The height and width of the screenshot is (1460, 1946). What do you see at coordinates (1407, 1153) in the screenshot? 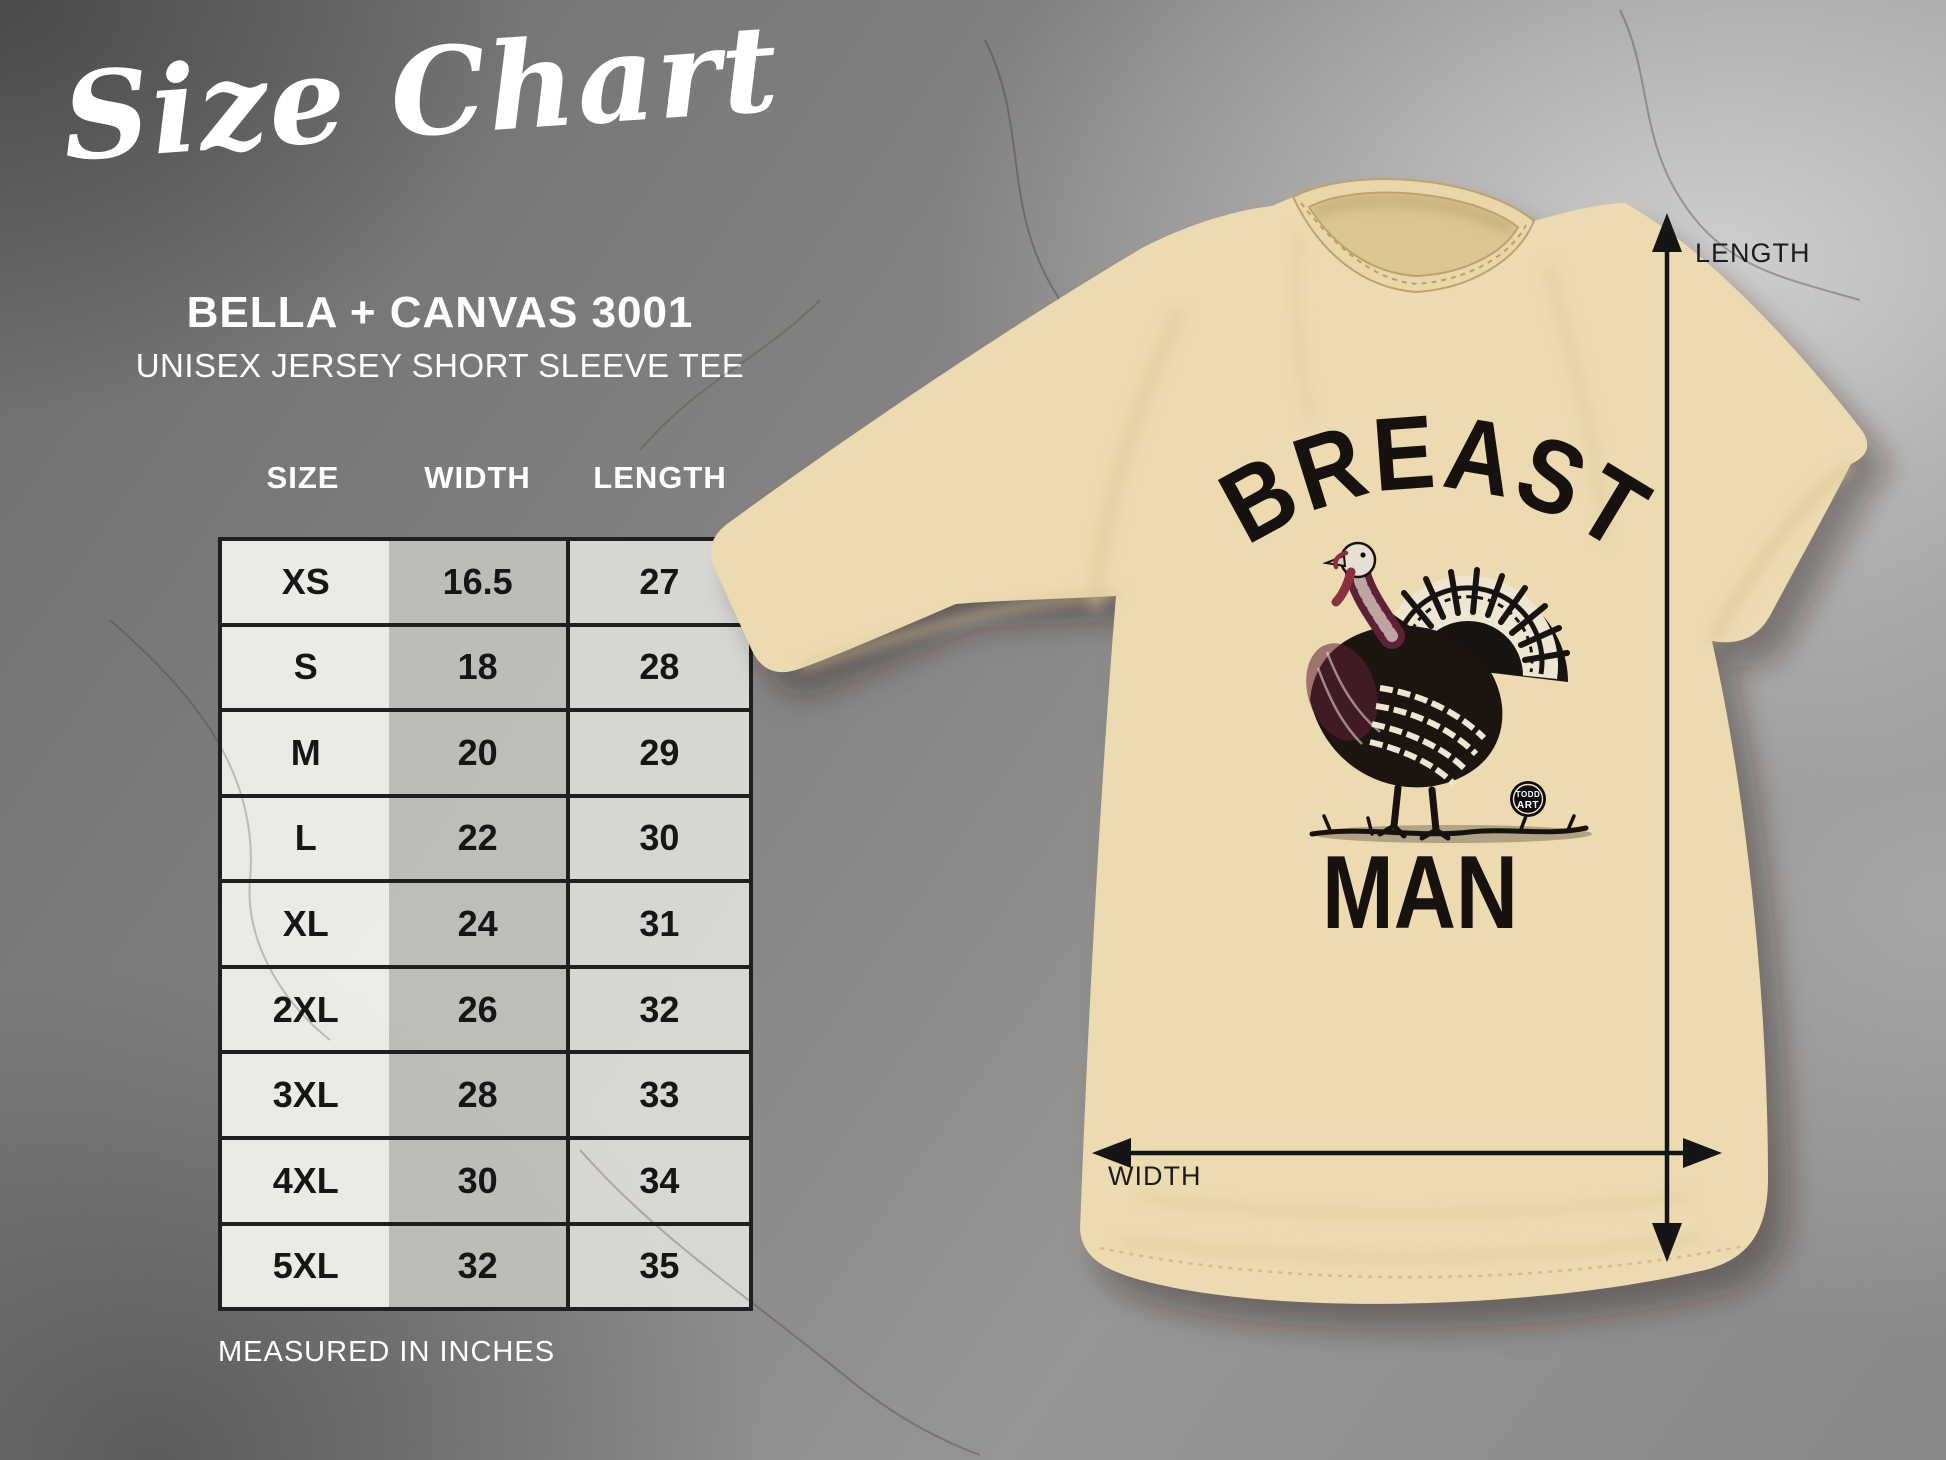
I see `width-arrow` at bounding box center [1407, 1153].